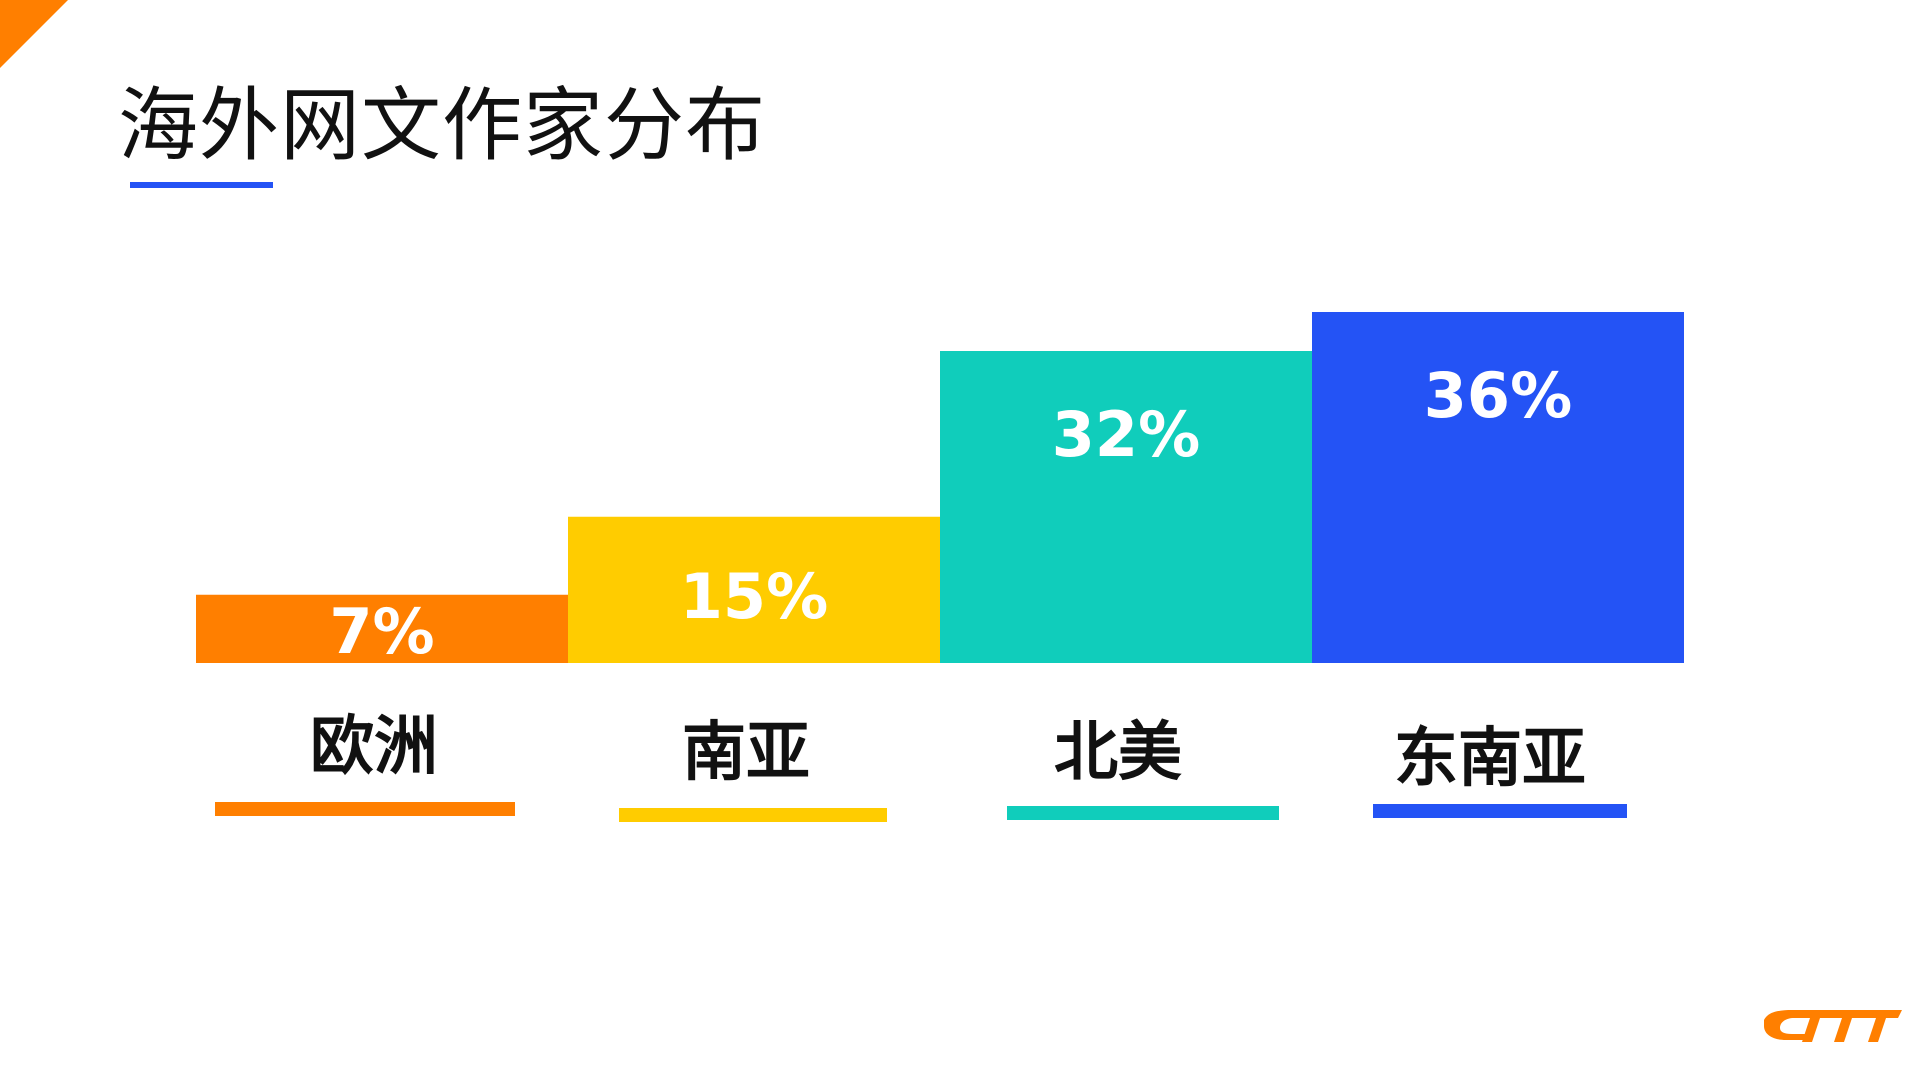  I want to click on category-label-2: 北美, so click(1118, 753).